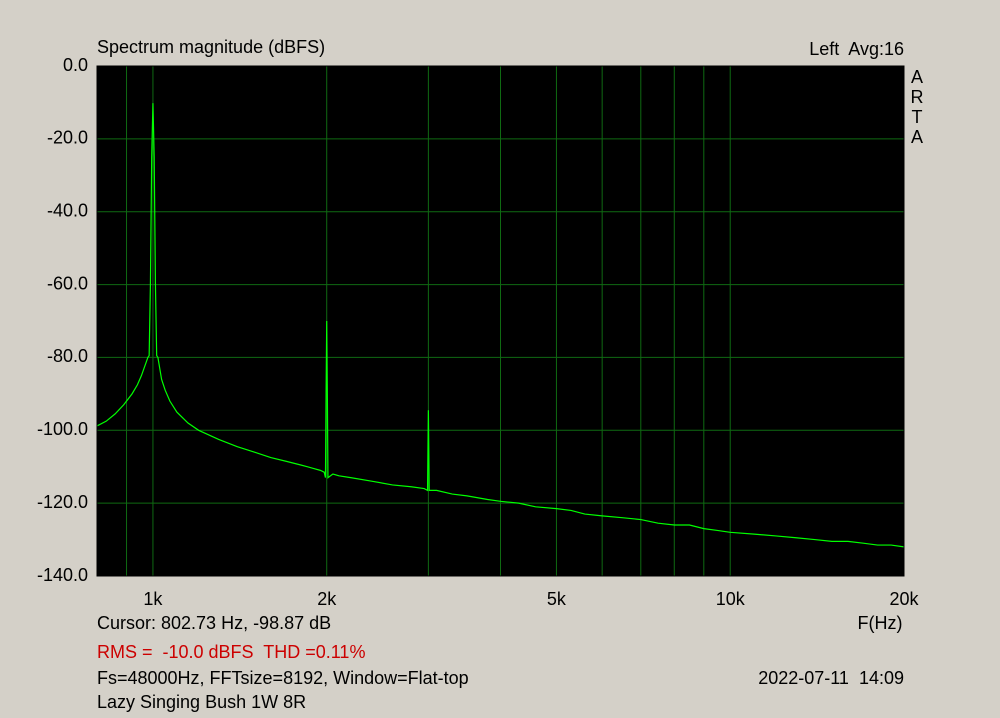 This screenshot has width=1000, height=718. Describe the element at coordinates (67, 210) in the screenshot. I see `y-tick-label: -40.0` at that location.